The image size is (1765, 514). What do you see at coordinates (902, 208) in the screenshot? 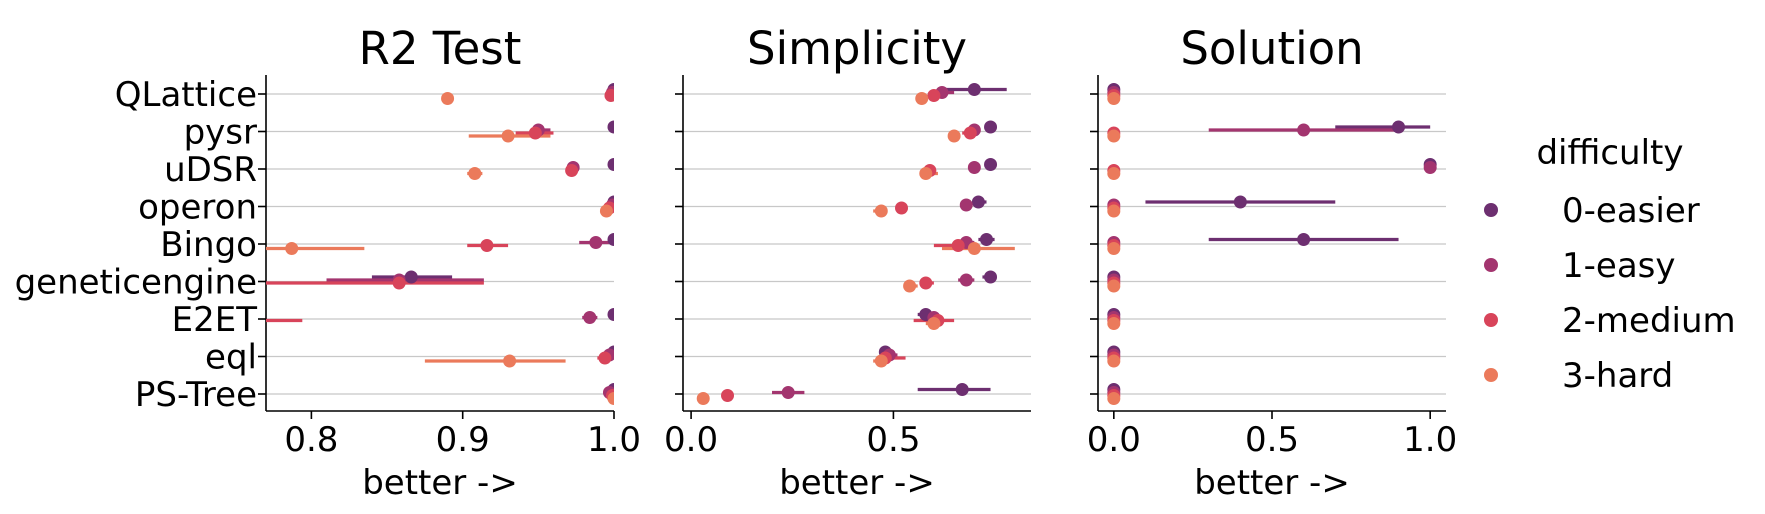
I see `point-operon-2-medium` at bounding box center [902, 208].